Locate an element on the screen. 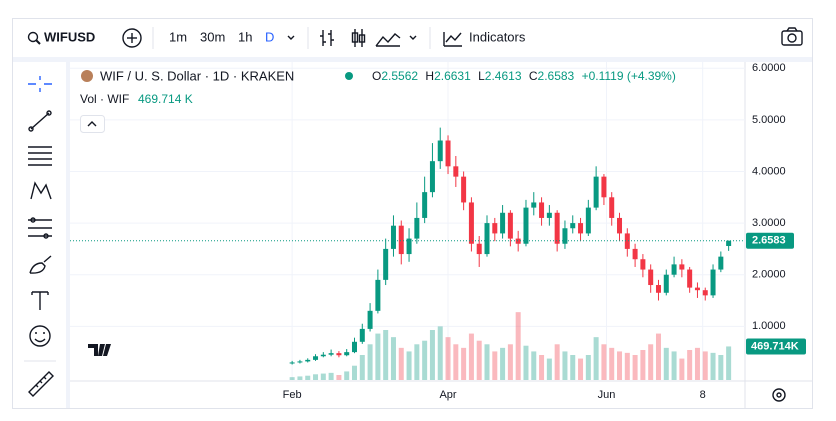 This screenshot has width=836, height=421. ruler is located at coordinates (41, 384).